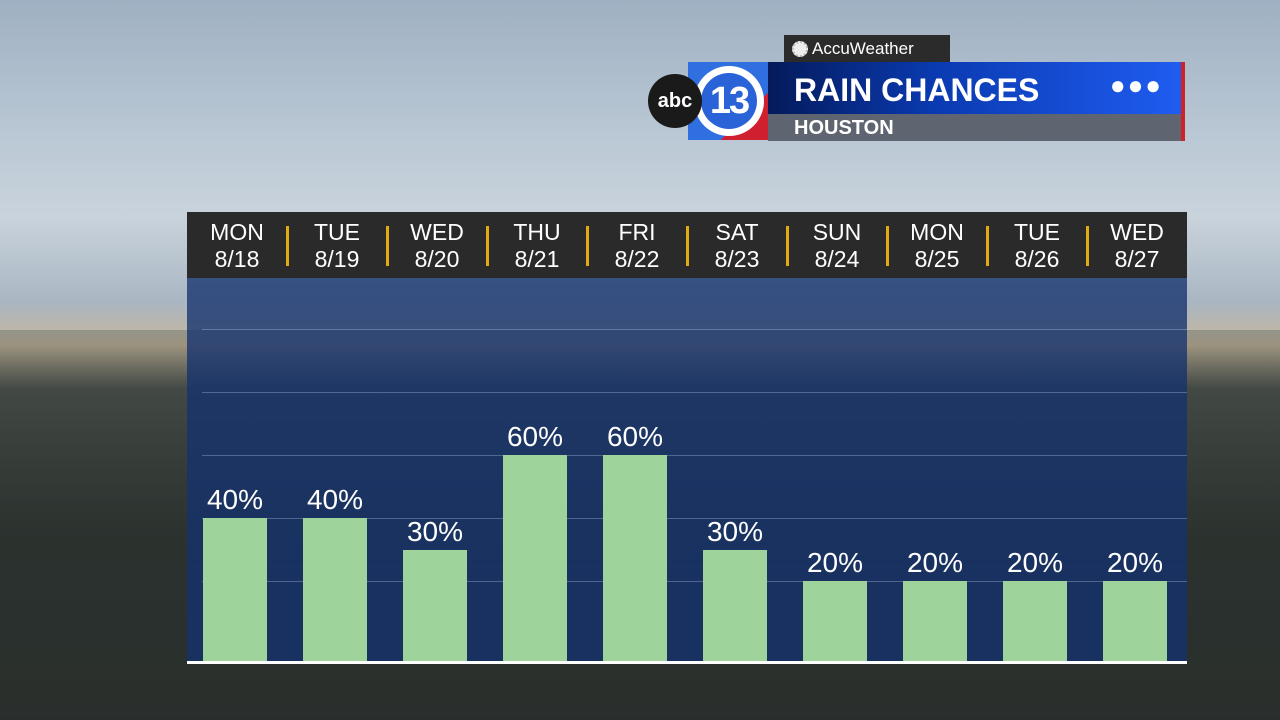 The image size is (1280, 720). I want to click on day-column: TUE 8/19, so click(338, 245).